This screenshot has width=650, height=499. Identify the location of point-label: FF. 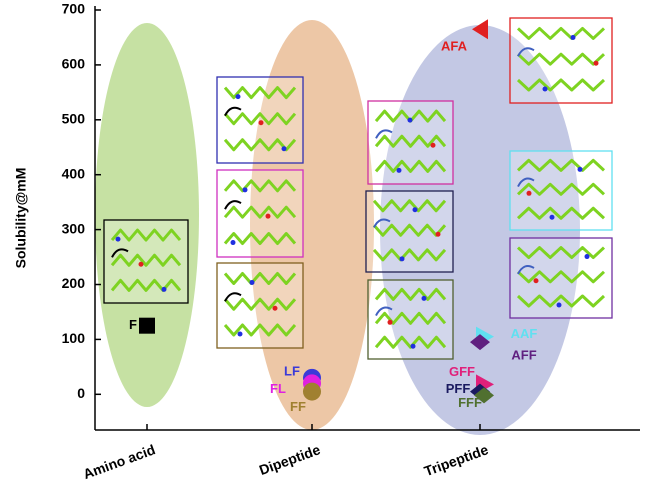
(298, 406).